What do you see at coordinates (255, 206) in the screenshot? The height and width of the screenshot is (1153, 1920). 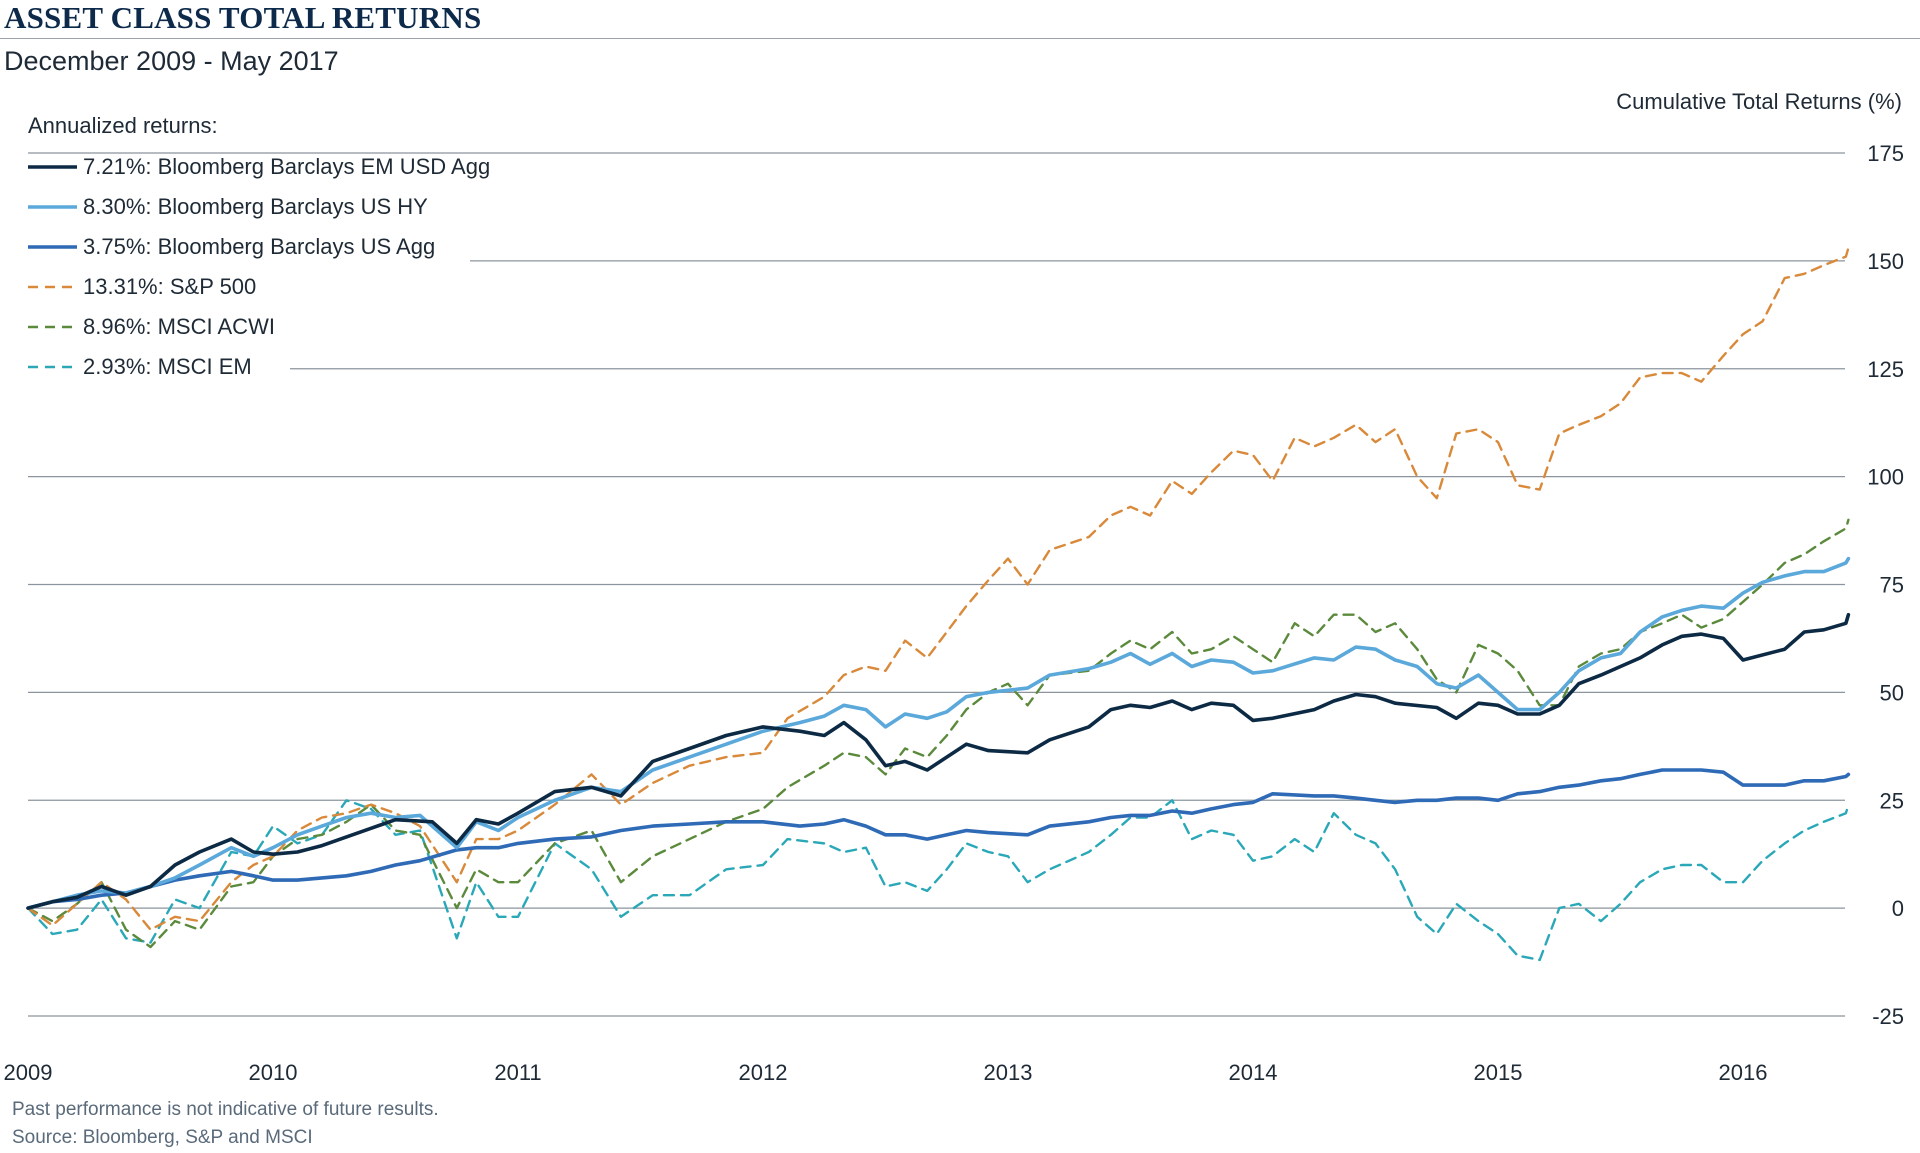 I see `legend-label: 8.30%: Bloomberg Barclays US HY` at bounding box center [255, 206].